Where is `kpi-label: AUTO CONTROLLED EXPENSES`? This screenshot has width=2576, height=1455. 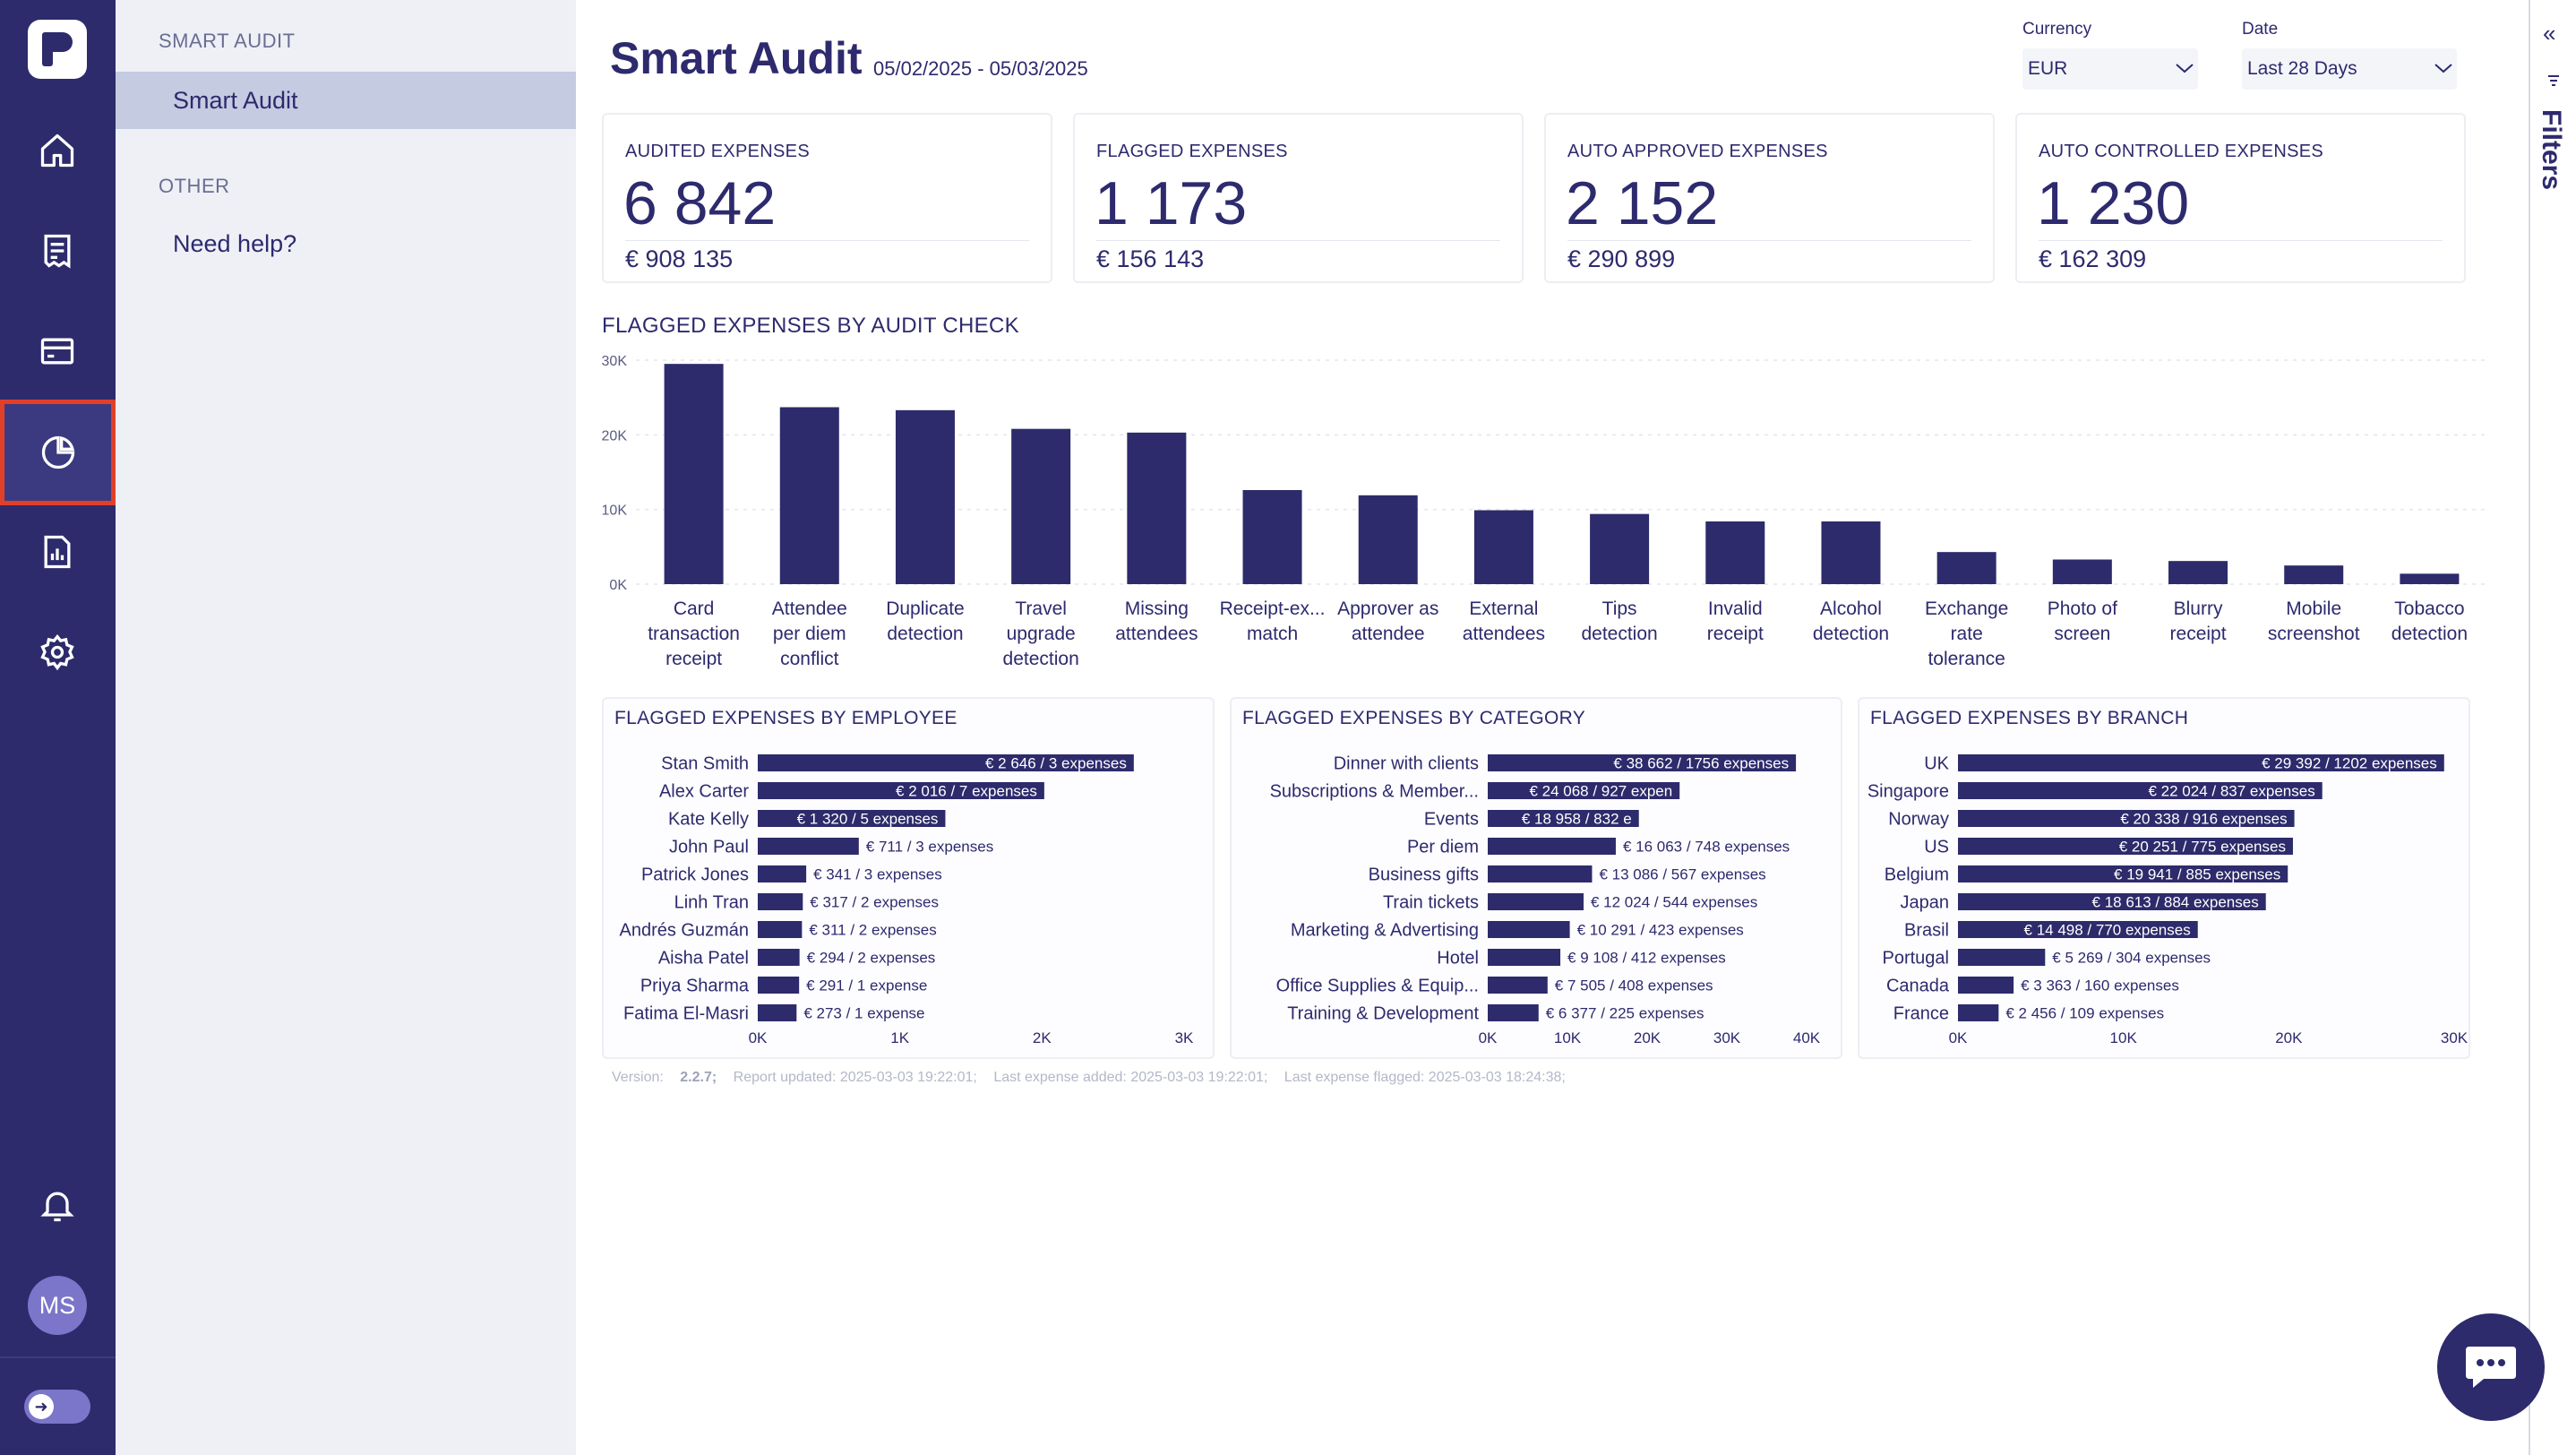
kpi-label: AUTO CONTROLLED EXPENSES is located at coordinates (2181, 151).